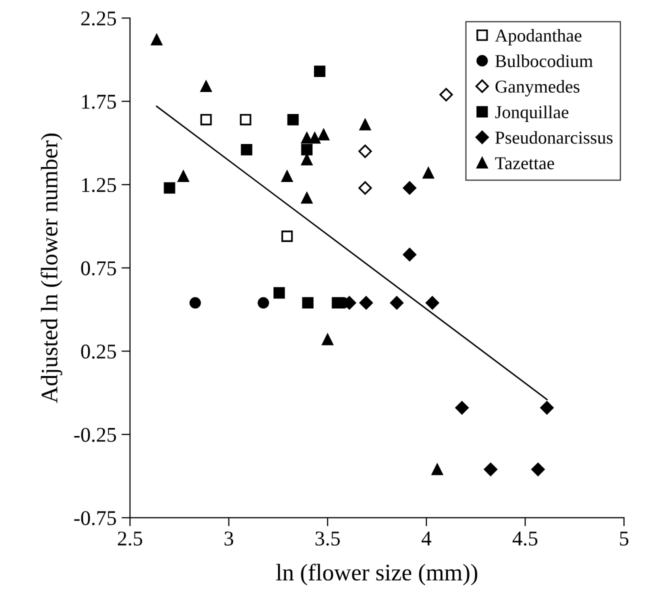  Describe the element at coordinates (98, 18) in the screenshot. I see `y-tick-label: 2.25` at that location.